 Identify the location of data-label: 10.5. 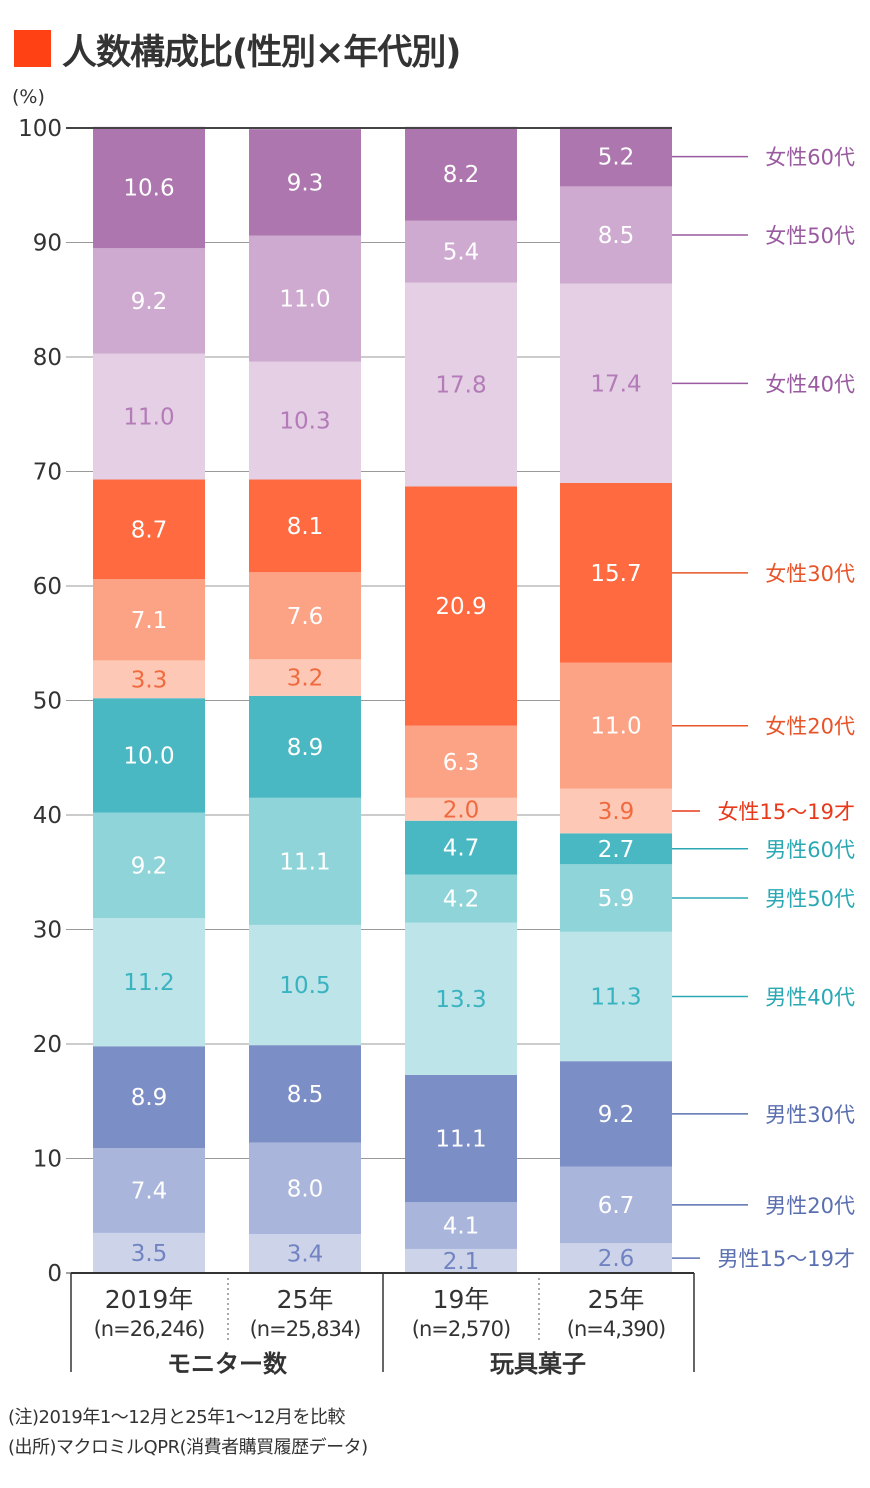
(304, 986).